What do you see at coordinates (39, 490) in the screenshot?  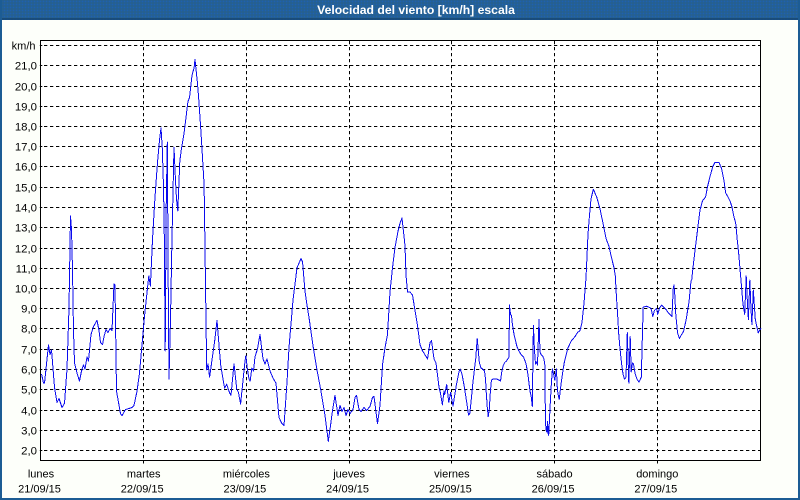 I see `svg-text: 21/09/15` at bounding box center [39, 490].